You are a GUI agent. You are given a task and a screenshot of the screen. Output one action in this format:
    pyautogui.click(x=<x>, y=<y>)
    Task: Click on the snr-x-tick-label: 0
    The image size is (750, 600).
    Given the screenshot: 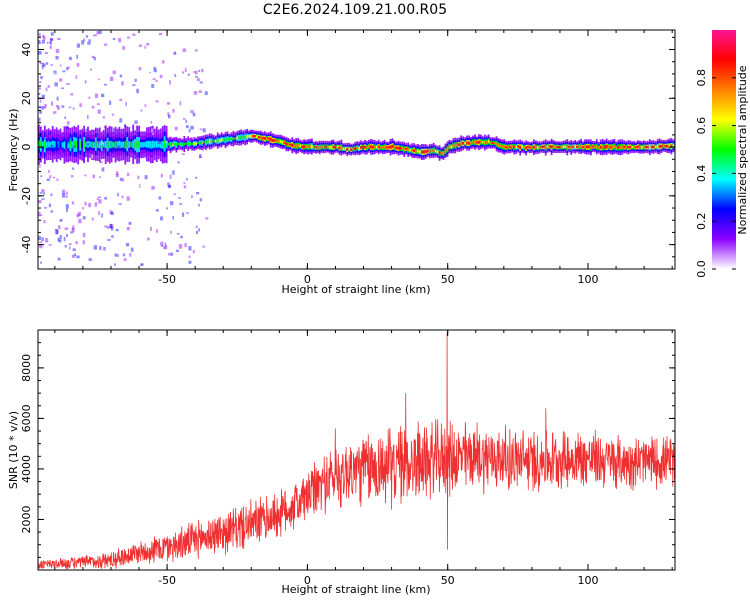 What is the action you would take?
    pyautogui.click(x=307, y=580)
    